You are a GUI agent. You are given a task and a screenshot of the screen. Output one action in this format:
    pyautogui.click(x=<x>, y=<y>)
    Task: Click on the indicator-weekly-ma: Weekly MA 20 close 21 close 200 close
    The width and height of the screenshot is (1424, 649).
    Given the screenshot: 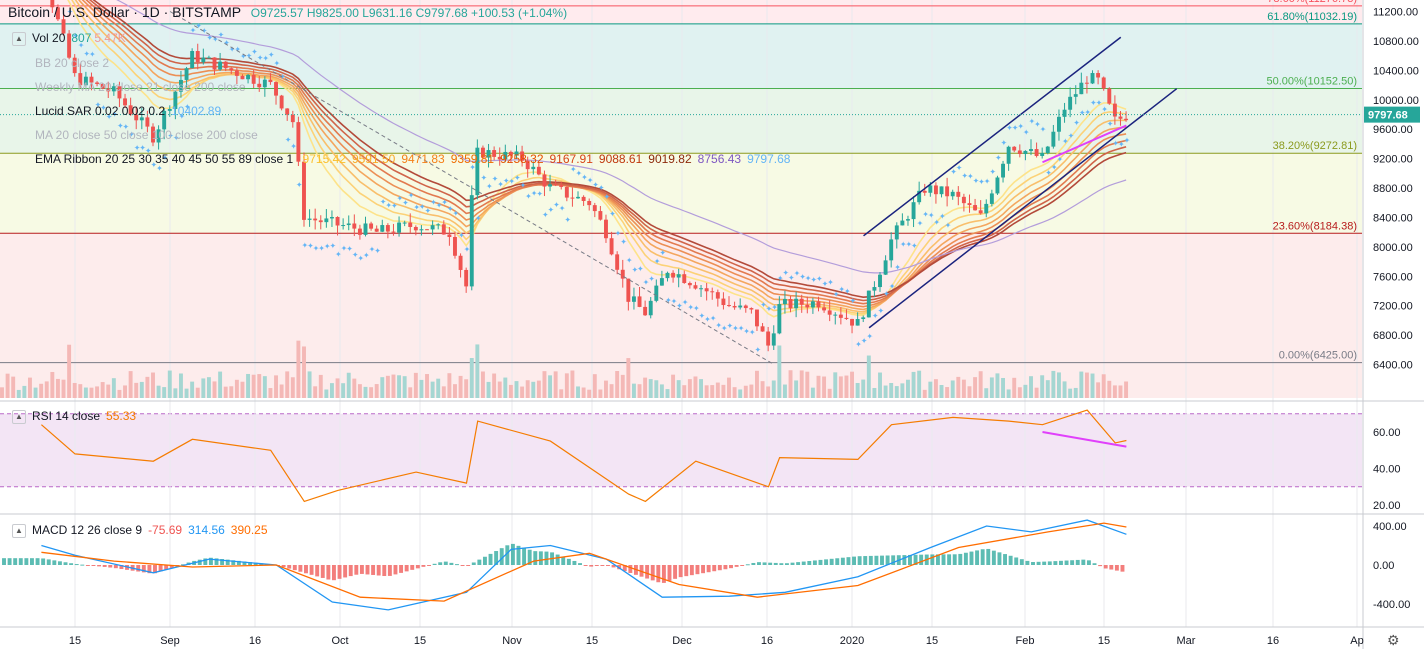 What is the action you would take?
    pyautogui.click(x=140, y=87)
    